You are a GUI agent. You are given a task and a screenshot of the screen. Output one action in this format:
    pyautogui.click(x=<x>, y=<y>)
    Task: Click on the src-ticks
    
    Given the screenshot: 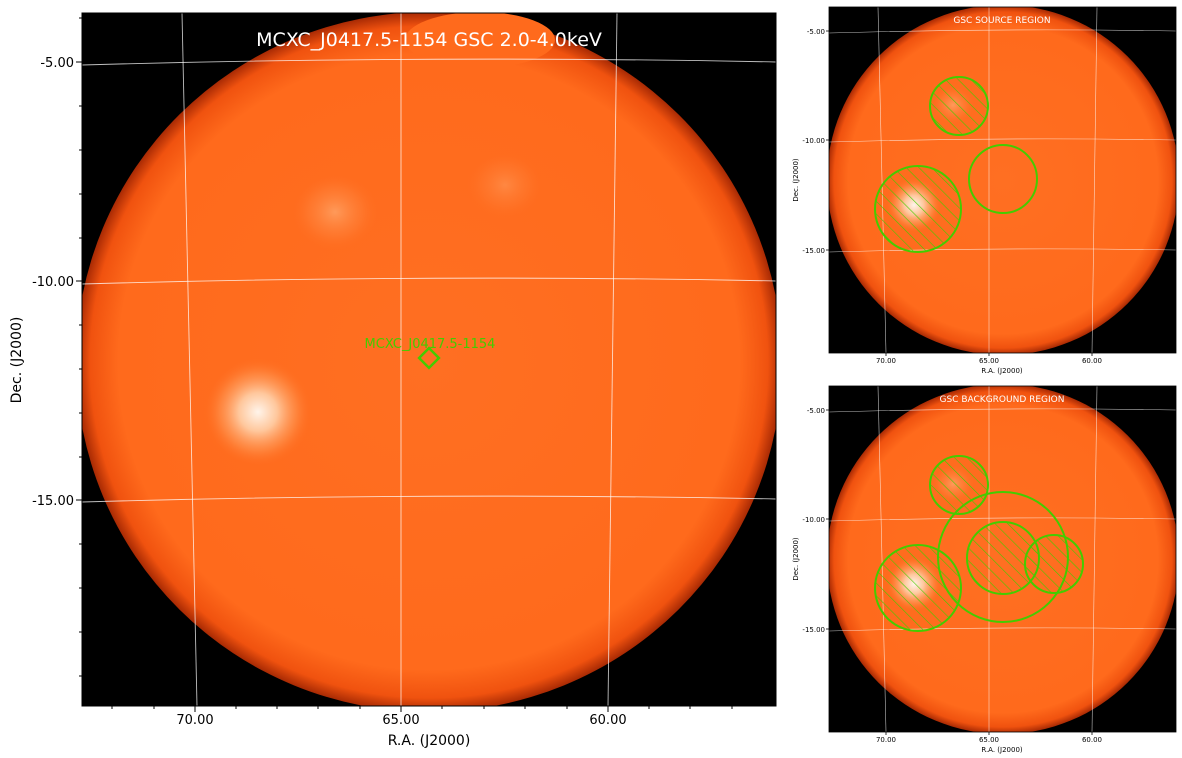 What is the action you would take?
    pyautogui.click(x=959, y=193)
    